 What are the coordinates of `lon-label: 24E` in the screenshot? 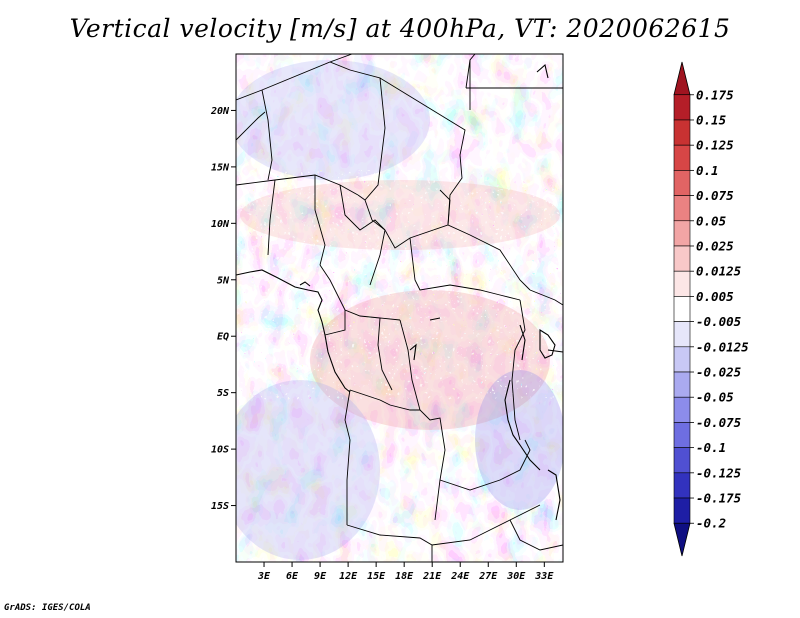 It's located at (460, 576).